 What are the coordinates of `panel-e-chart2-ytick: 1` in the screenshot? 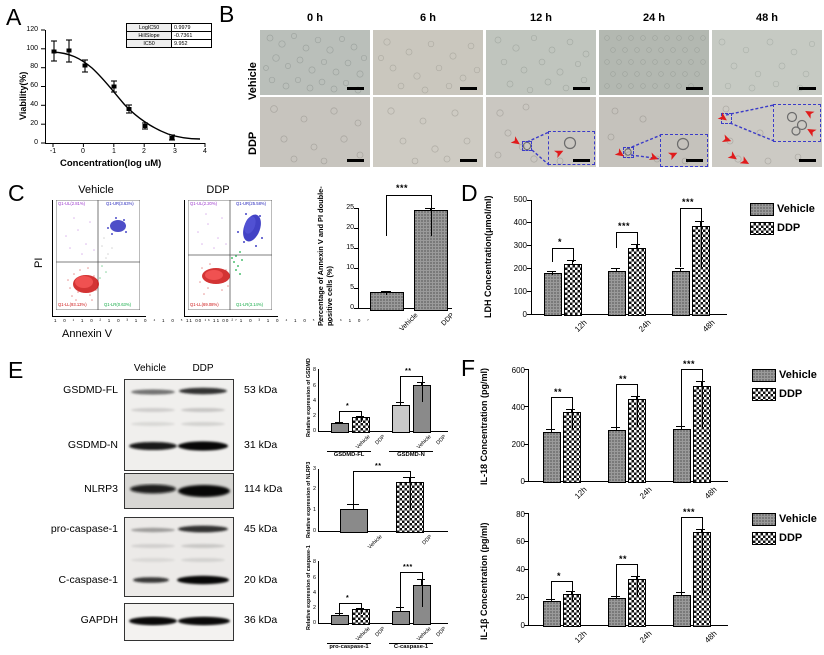 It's located at (314, 510).